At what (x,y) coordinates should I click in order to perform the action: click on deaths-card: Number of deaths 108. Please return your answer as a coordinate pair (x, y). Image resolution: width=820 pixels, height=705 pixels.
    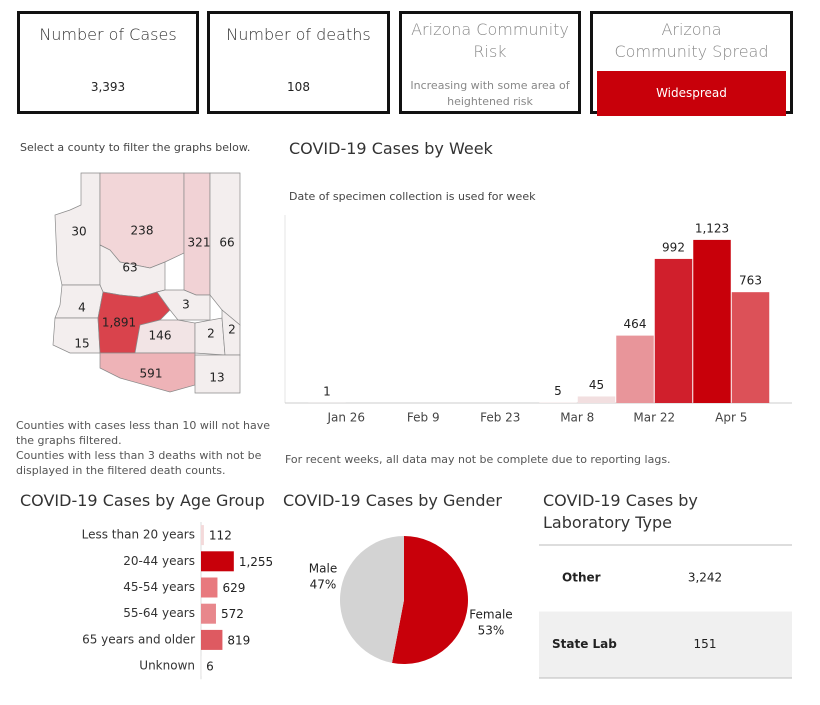
    Looking at the image, I should click on (298, 62).